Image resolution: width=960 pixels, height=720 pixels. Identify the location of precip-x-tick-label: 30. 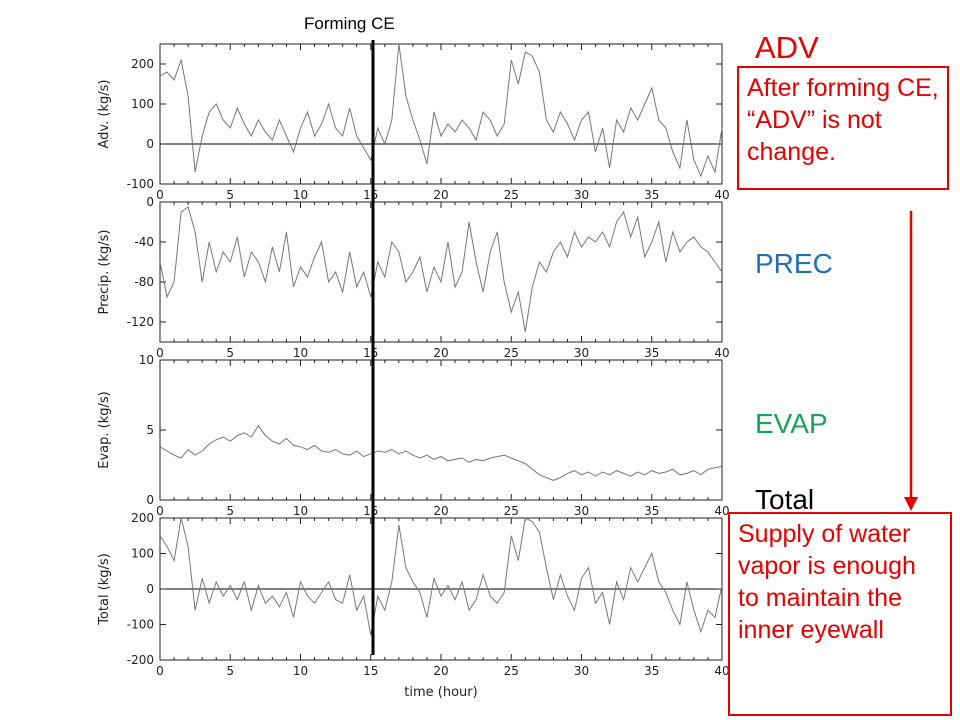
(581, 353).